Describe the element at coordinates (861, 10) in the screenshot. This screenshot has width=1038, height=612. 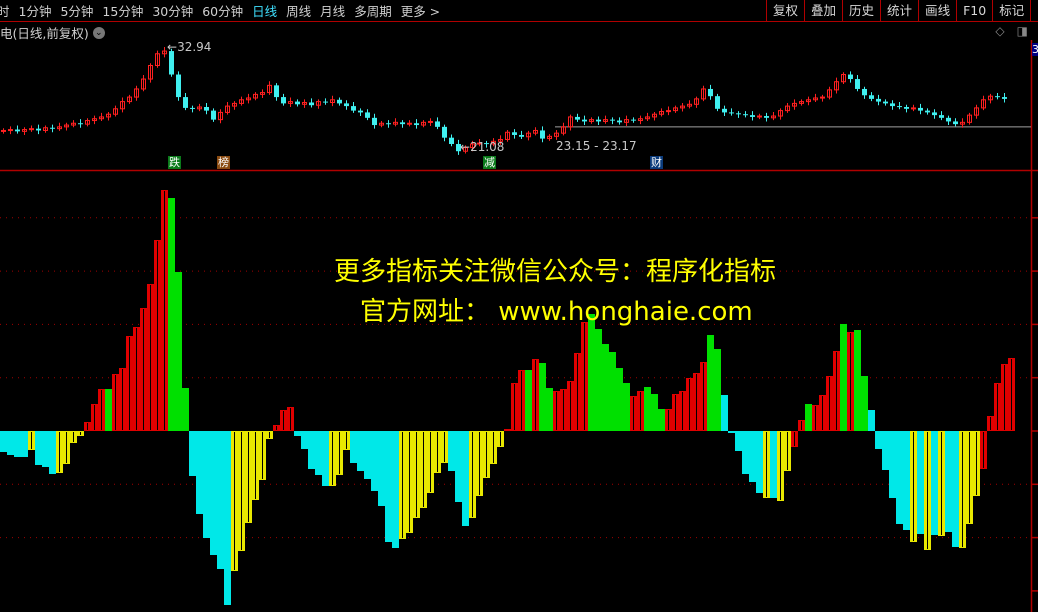
I see `toolbar-button: 历史` at that location.